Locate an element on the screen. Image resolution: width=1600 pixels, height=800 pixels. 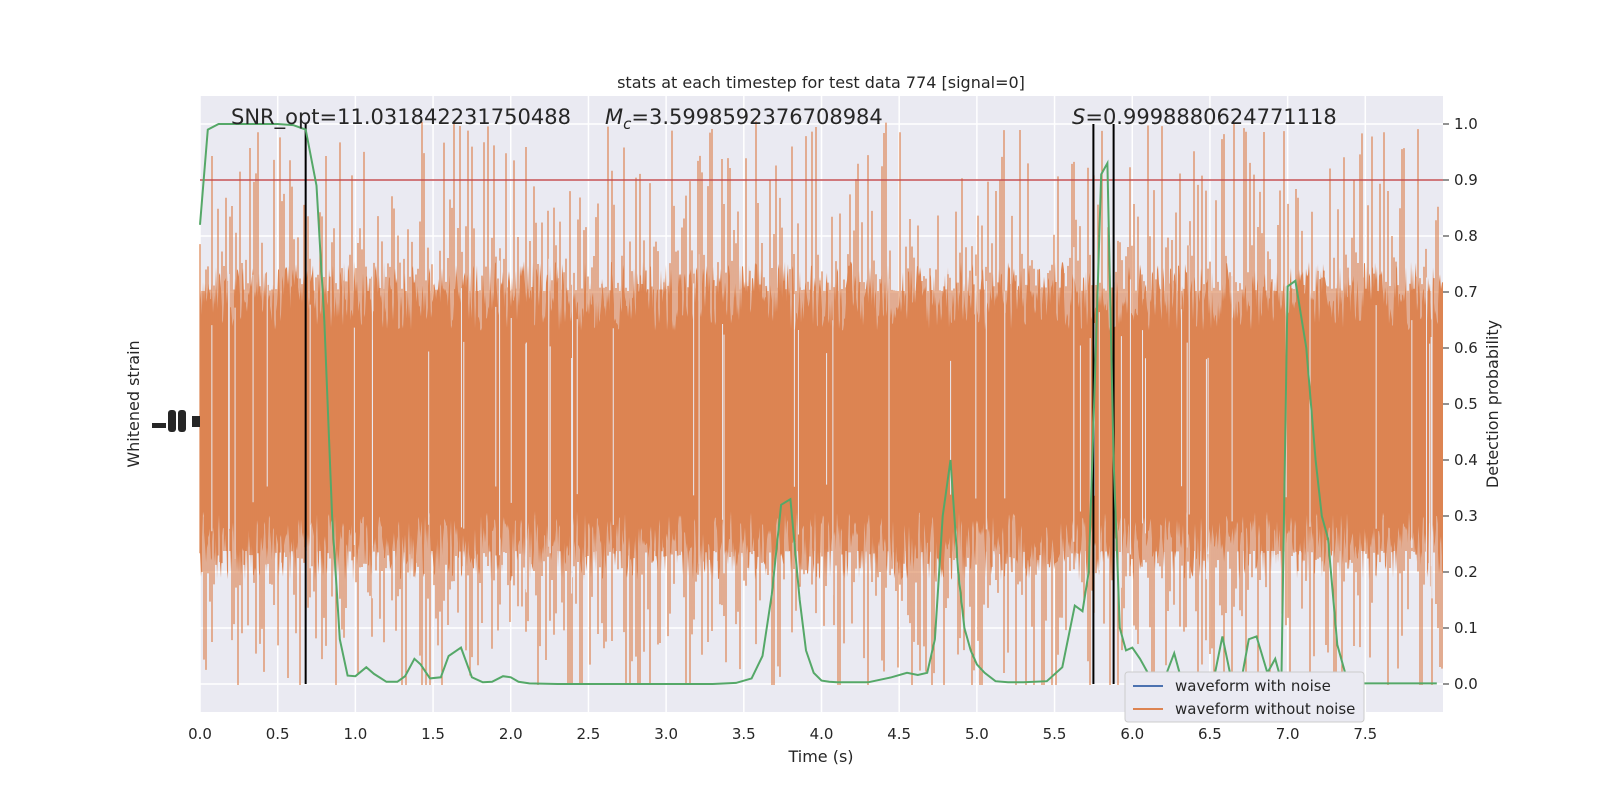
x-tick-label: 2.5 is located at coordinates (589, 734).